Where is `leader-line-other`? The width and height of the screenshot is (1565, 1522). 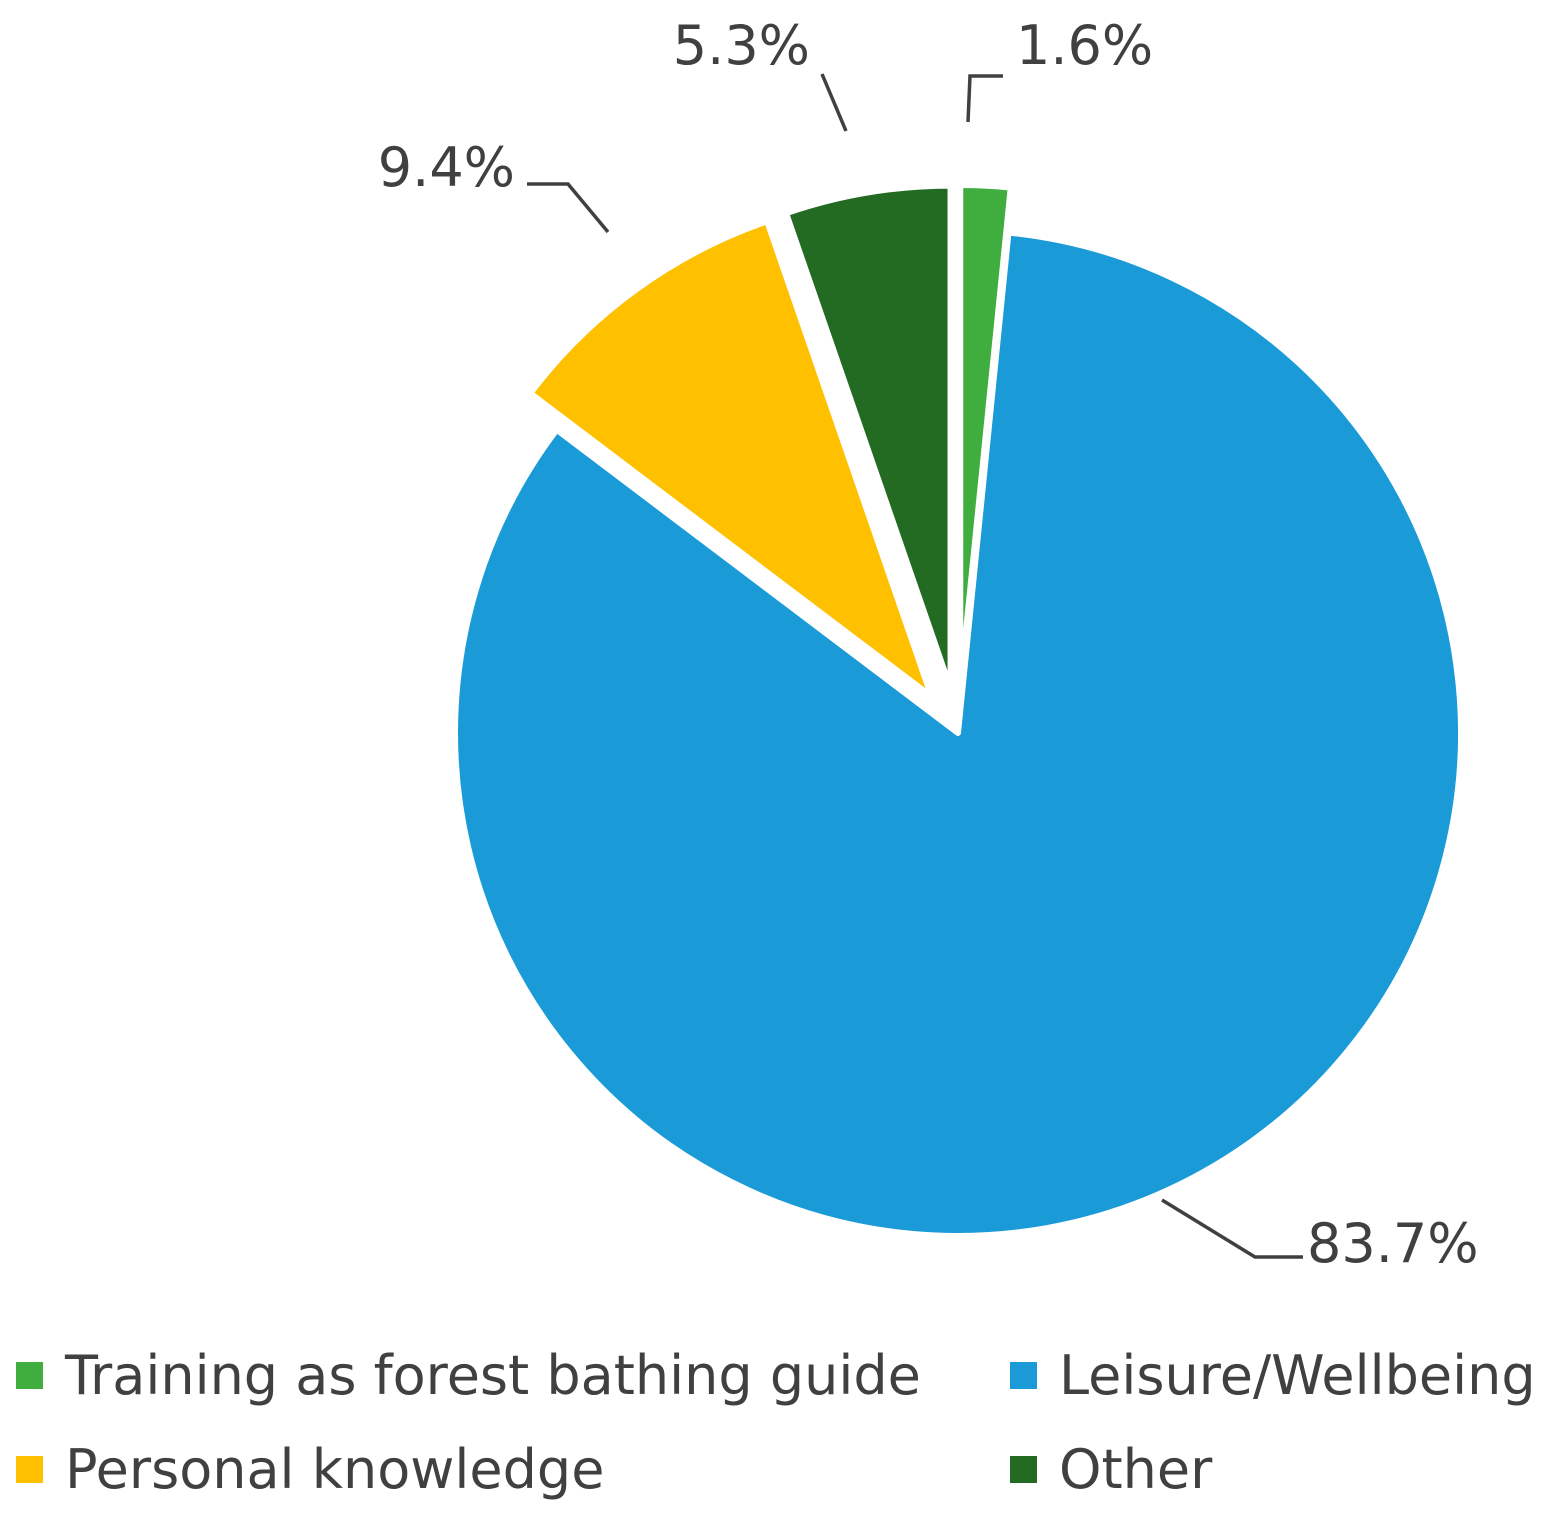 leader-line-other is located at coordinates (834, 102).